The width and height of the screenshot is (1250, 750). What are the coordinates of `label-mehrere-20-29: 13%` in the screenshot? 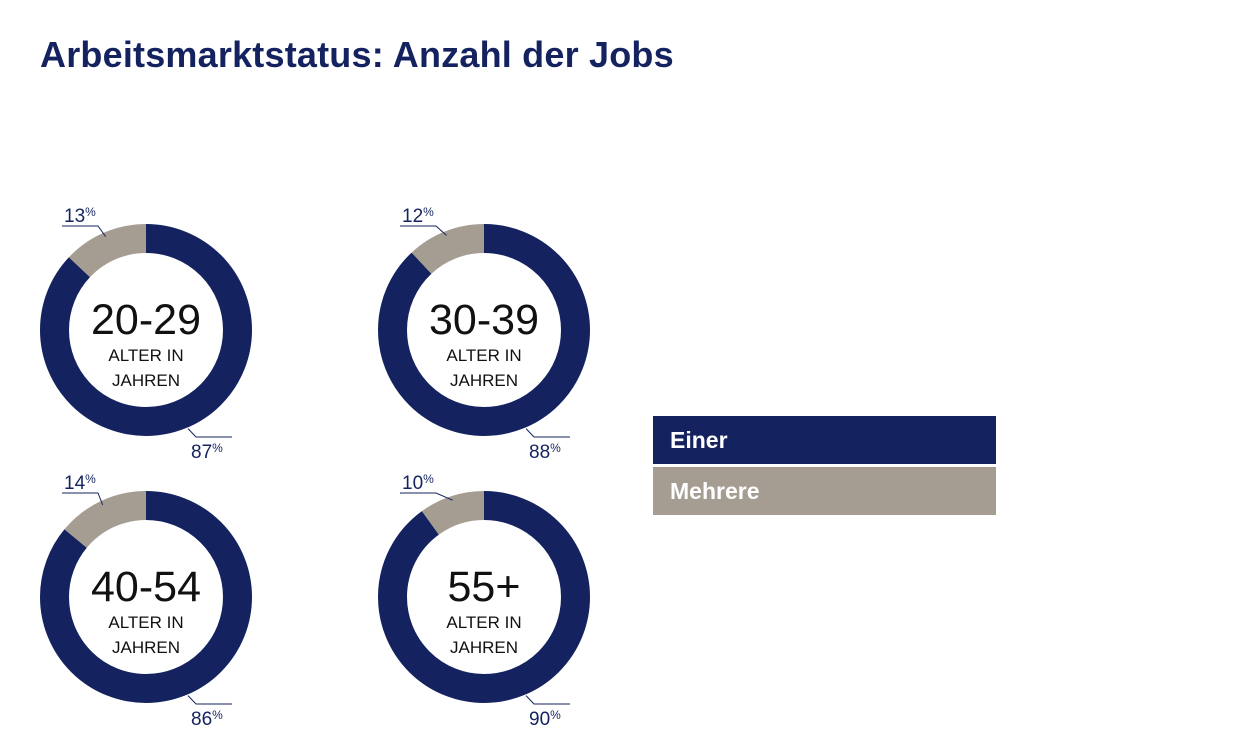 It's located at (80, 216).